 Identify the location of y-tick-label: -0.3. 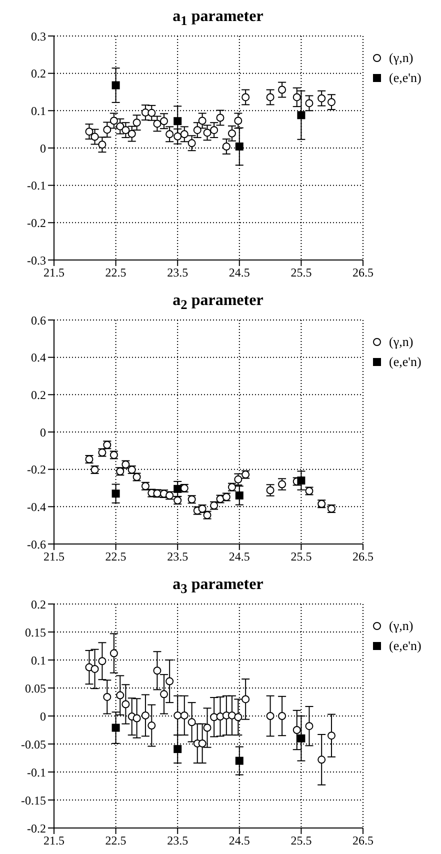
(36, 260).